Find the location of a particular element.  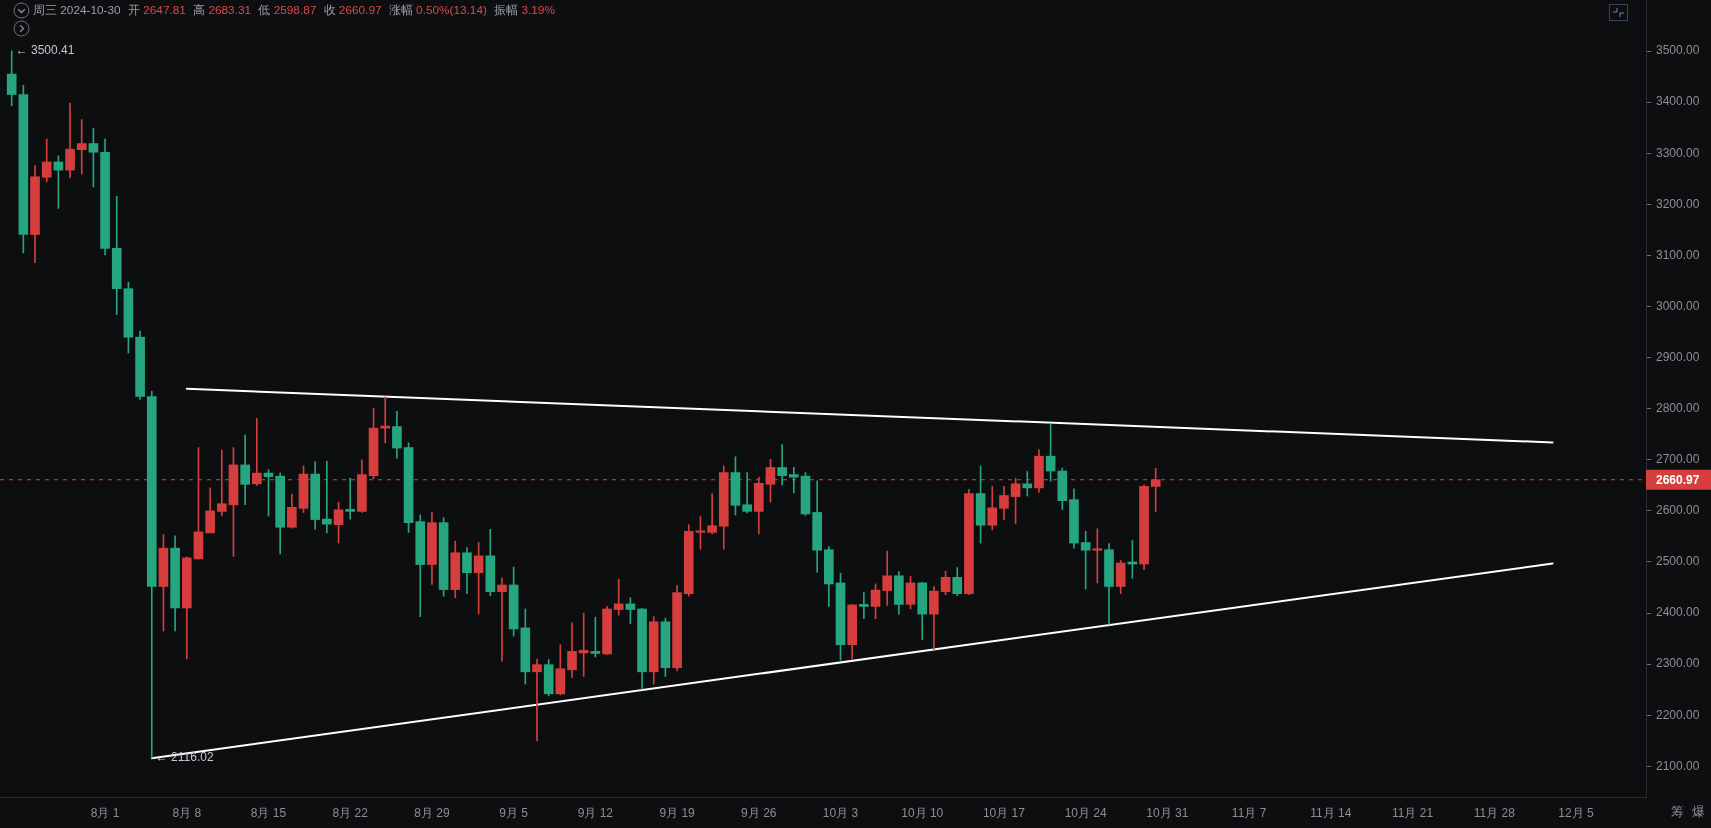

x-tick-label: 10月 17 is located at coordinates (1004, 812).